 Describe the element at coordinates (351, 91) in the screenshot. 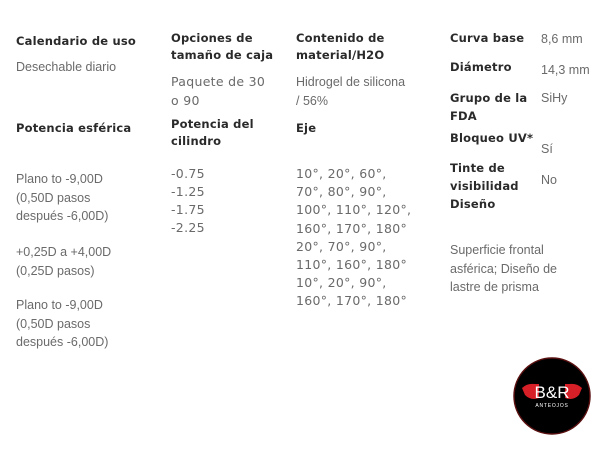

I see `material-value: Hidrogel de silicona / 56%` at that location.